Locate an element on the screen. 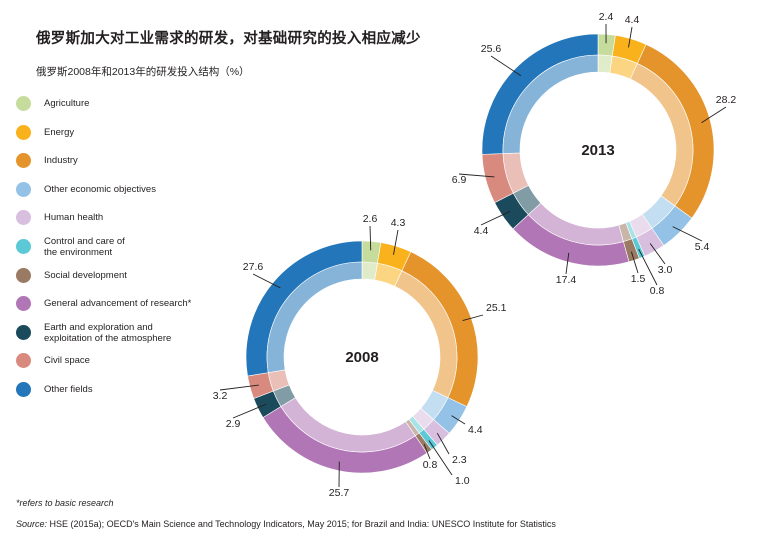  legend-label-control-and-care-of-the-environment: Control and care of the environment is located at coordinates (84, 247).